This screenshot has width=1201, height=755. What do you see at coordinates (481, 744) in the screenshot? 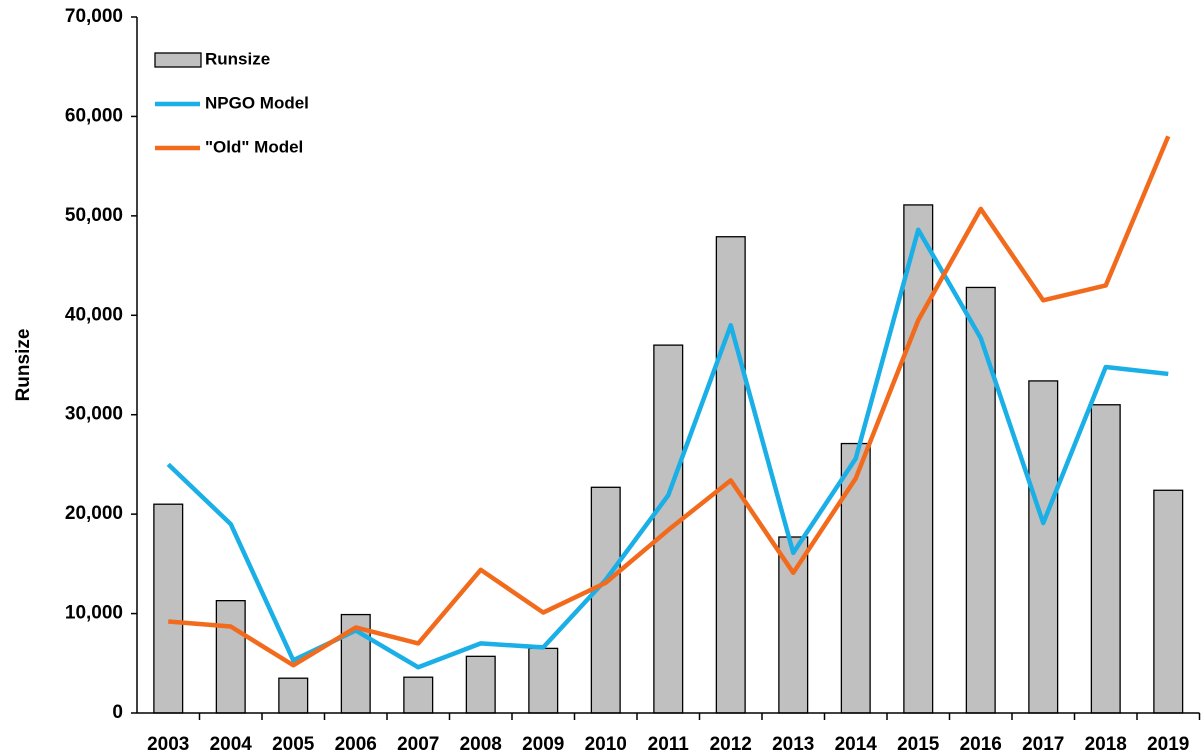
I see `x-tick-label: 2008` at bounding box center [481, 744].